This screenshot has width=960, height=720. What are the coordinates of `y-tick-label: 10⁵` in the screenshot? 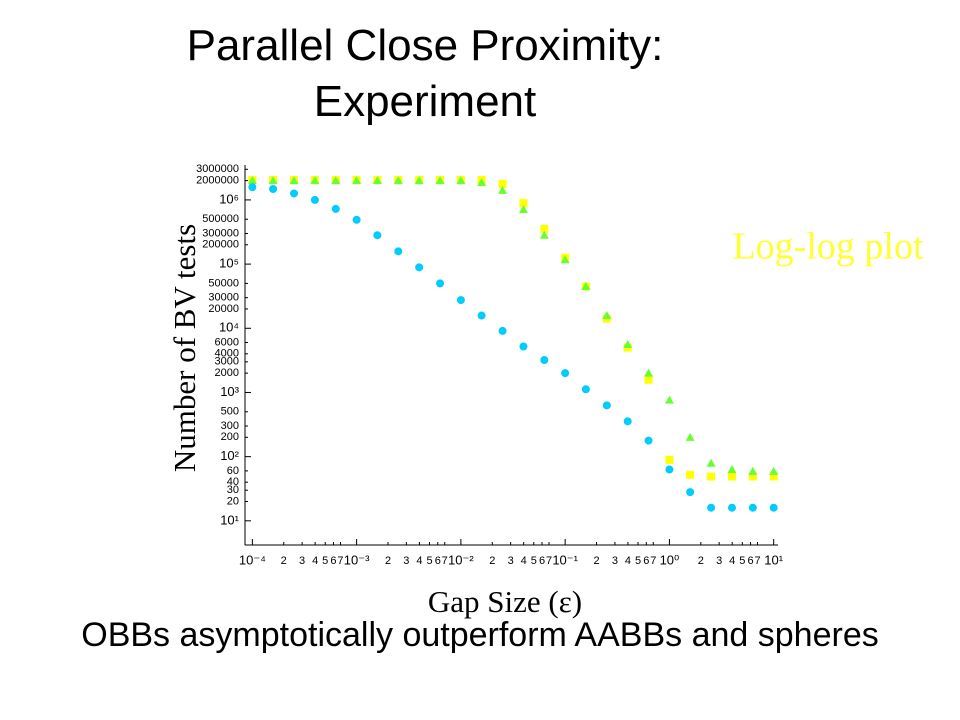 It's located at (229, 263).